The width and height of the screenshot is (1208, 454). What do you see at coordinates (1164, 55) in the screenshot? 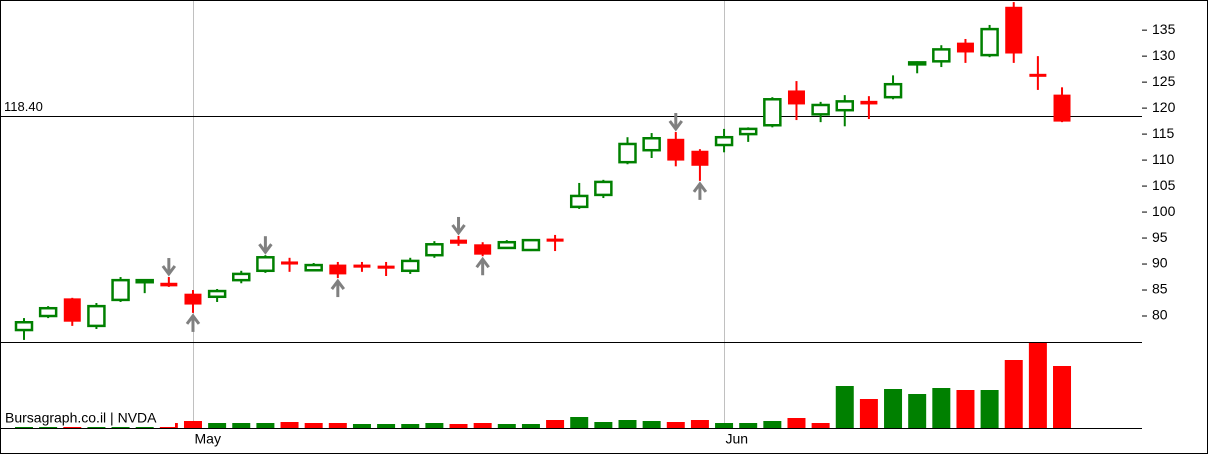
I see `y-tick-label: 130` at bounding box center [1164, 55].